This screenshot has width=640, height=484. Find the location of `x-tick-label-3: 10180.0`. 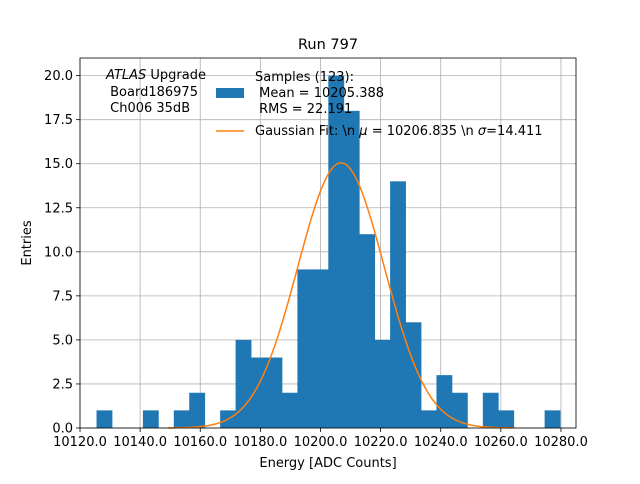

x-tick-label-3: 10180.0 is located at coordinates (260, 442).